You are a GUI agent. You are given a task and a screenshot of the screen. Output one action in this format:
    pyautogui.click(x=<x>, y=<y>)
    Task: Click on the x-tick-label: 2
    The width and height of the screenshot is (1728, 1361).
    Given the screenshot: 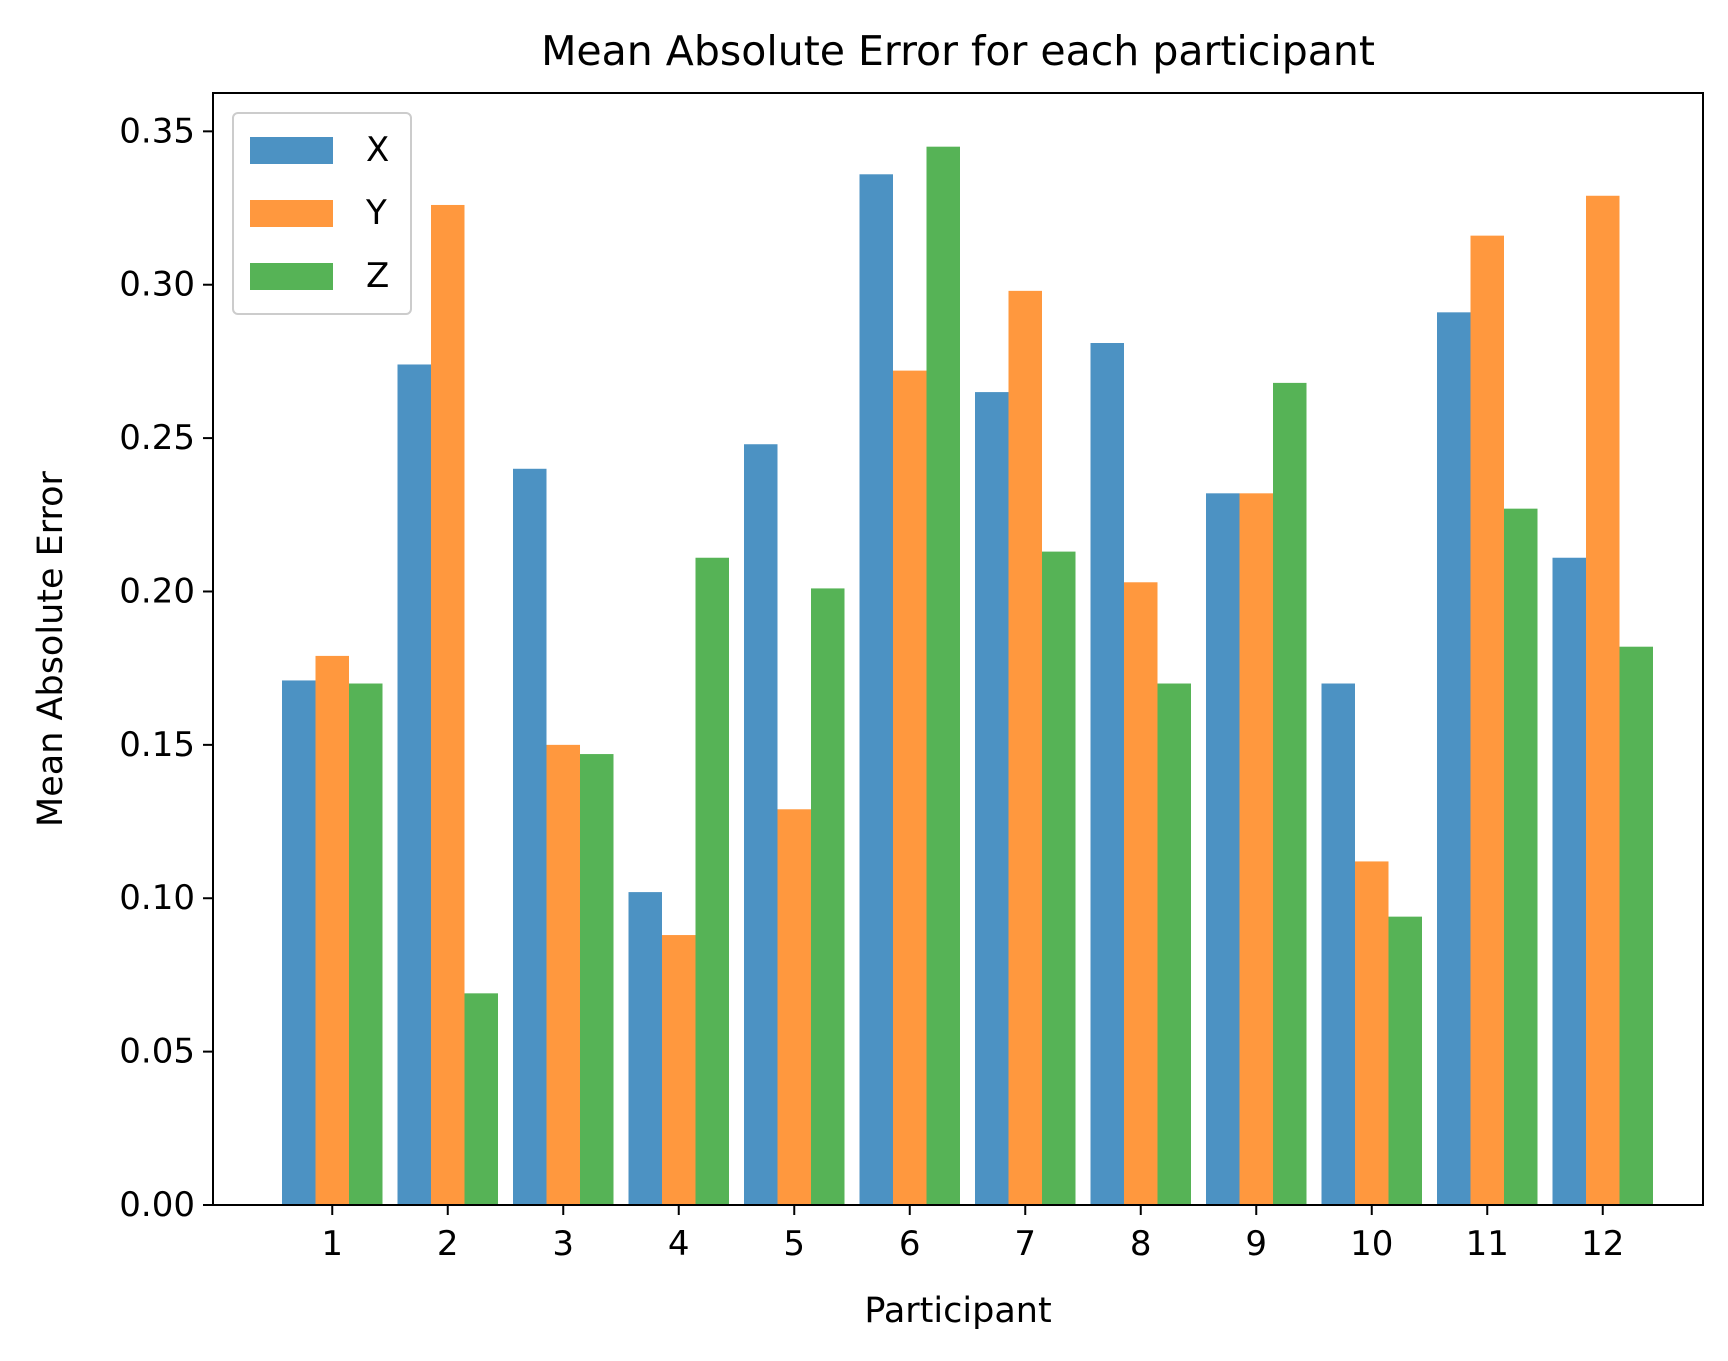 What is the action you would take?
    pyautogui.click(x=448, y=1244)
    